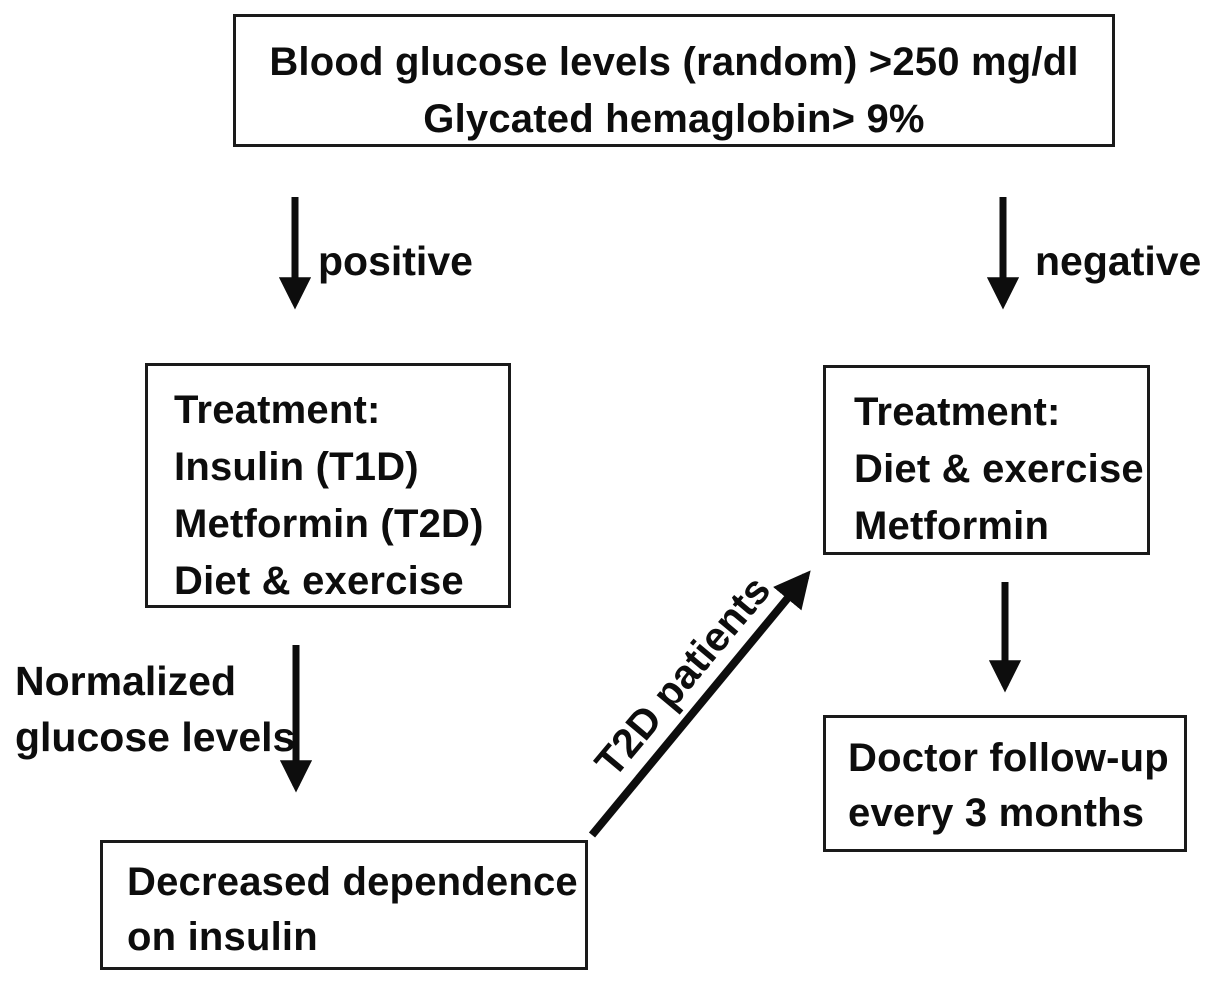 The image size is (1205, 986). I want to click on normalized-glucose-label: Normalized glucose levels, so click(155, 709).